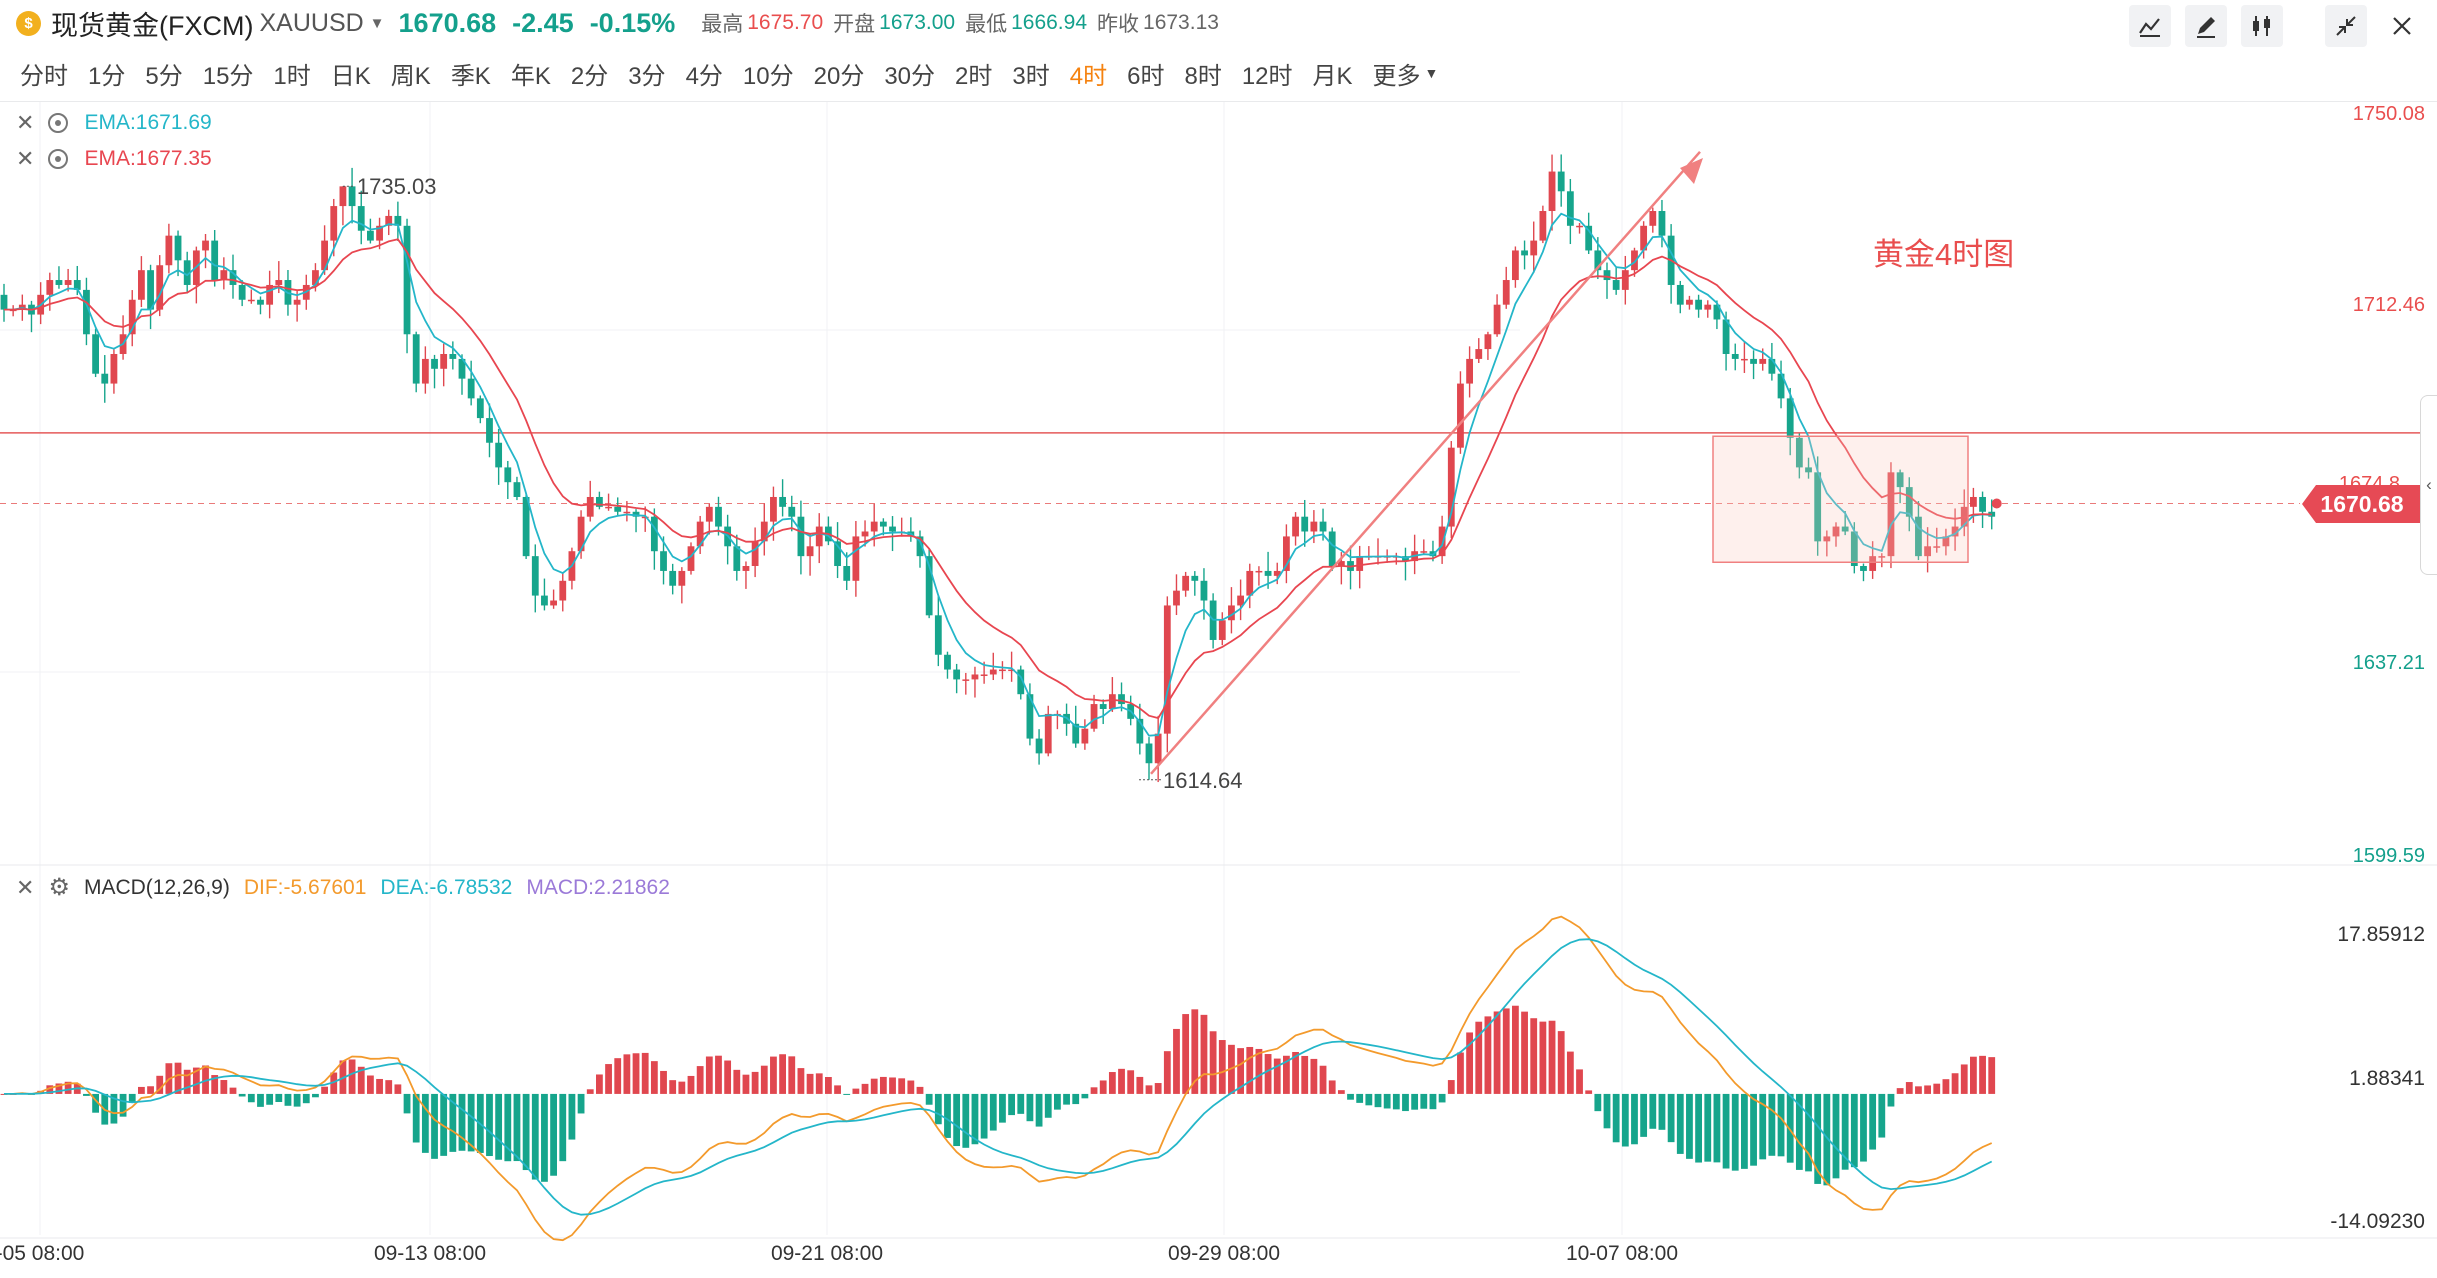 The height and width of the screenshot is (1278, 2437). What do you see at coordinates (530, 76) in the screenshot?
I see `period-item: 年K` at bounding box center [530, 76].